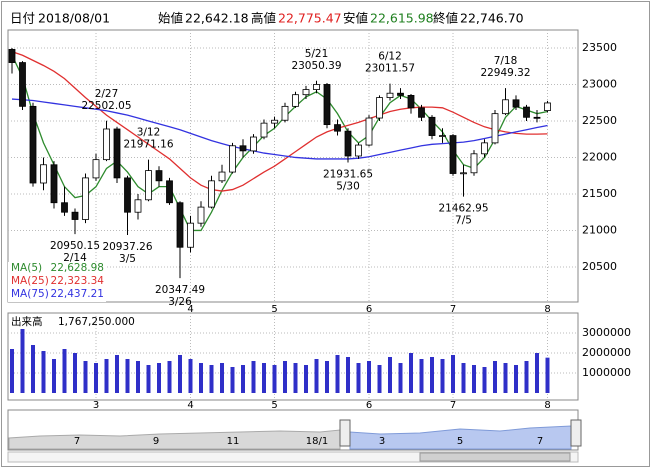 The image size is (652, 473). What do you see at coordinates (263, 18) in the screenshot?
I see `high-label: 高値` at bounding box center [263, 18].